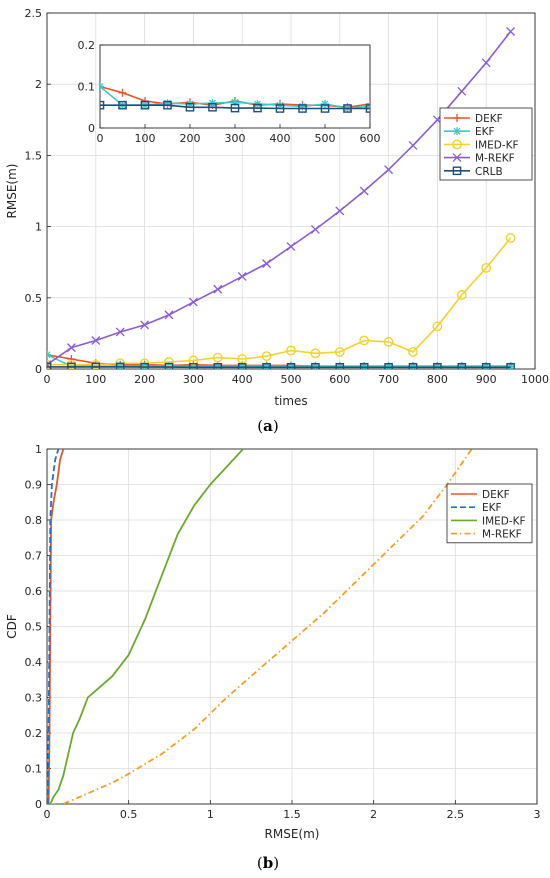 This screenshot has width=550, height=878. I want to click on chart-a-y-axis-title: RMSE(m), so click(12, 191).